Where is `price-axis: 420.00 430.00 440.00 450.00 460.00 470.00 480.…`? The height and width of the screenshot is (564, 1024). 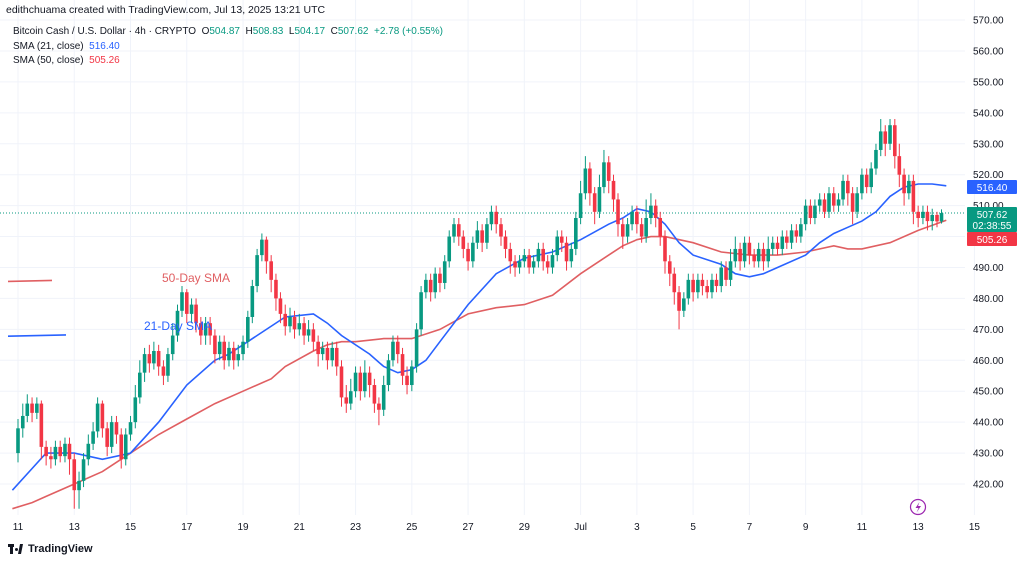 price-axis: 420.00 430.00 440.00 450.00 460.00 470.00 480.… is located at coordinates (988, 253).